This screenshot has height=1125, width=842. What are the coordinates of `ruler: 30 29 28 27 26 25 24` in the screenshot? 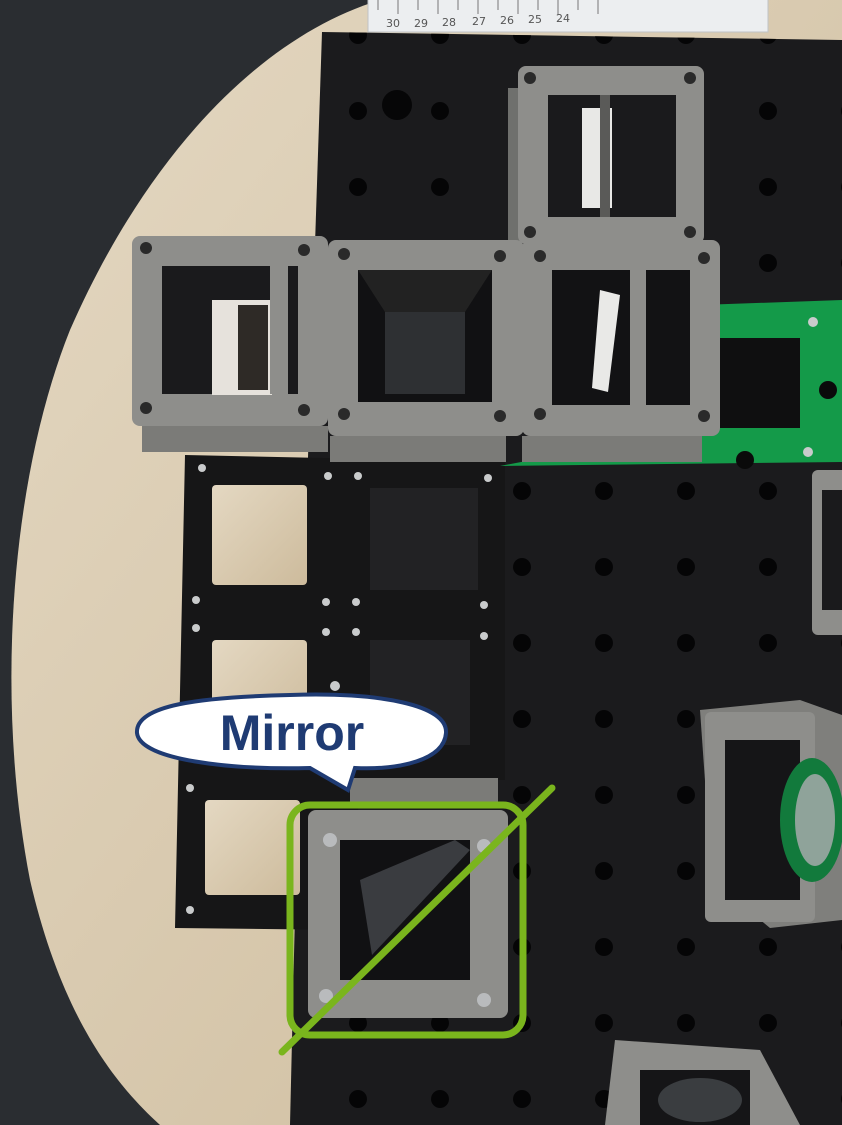 It's located at (568, 16).